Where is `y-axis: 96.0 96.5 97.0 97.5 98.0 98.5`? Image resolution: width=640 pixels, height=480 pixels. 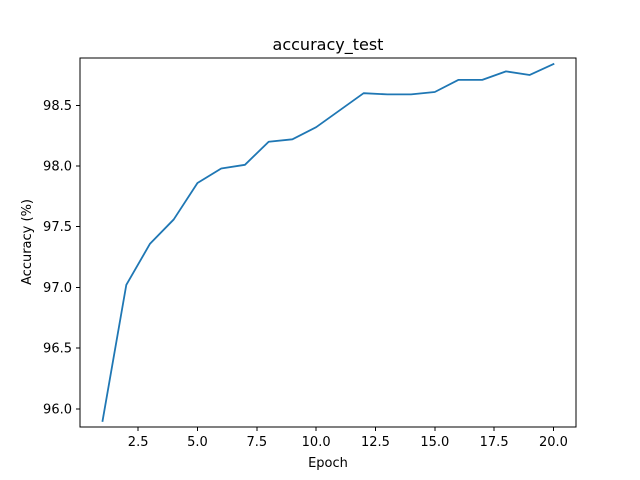 y-axis: 96.0 96.5 97.0 97.5 98.0 98.5 is located at coordinates (61, 258).